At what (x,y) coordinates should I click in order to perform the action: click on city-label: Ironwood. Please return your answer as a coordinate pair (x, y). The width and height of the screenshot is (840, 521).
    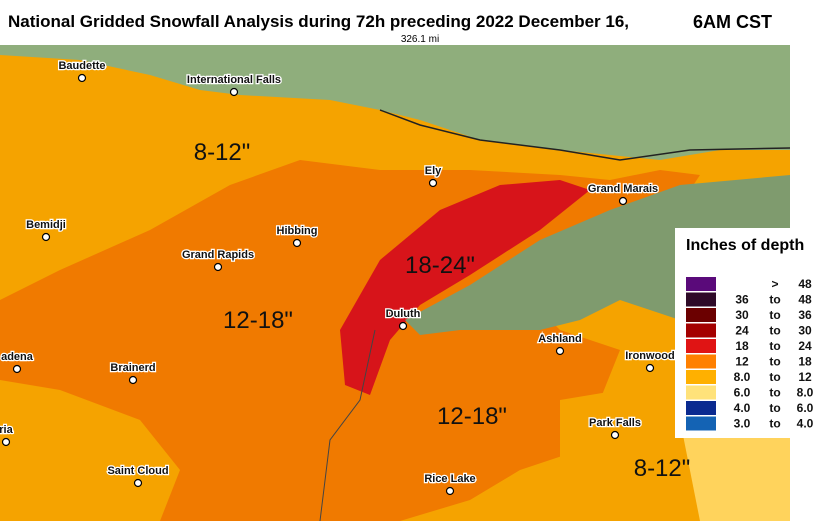
    Looking at the image, I should click on (650, 356).